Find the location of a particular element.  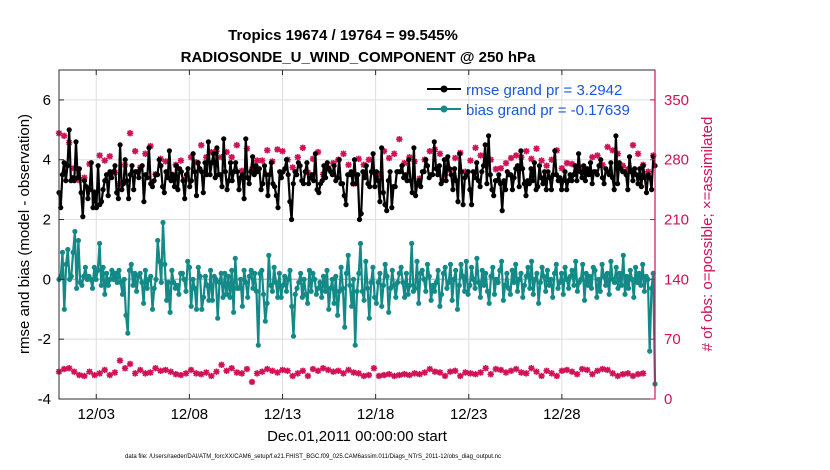

rmse-line is located at coordinates (357, 174).